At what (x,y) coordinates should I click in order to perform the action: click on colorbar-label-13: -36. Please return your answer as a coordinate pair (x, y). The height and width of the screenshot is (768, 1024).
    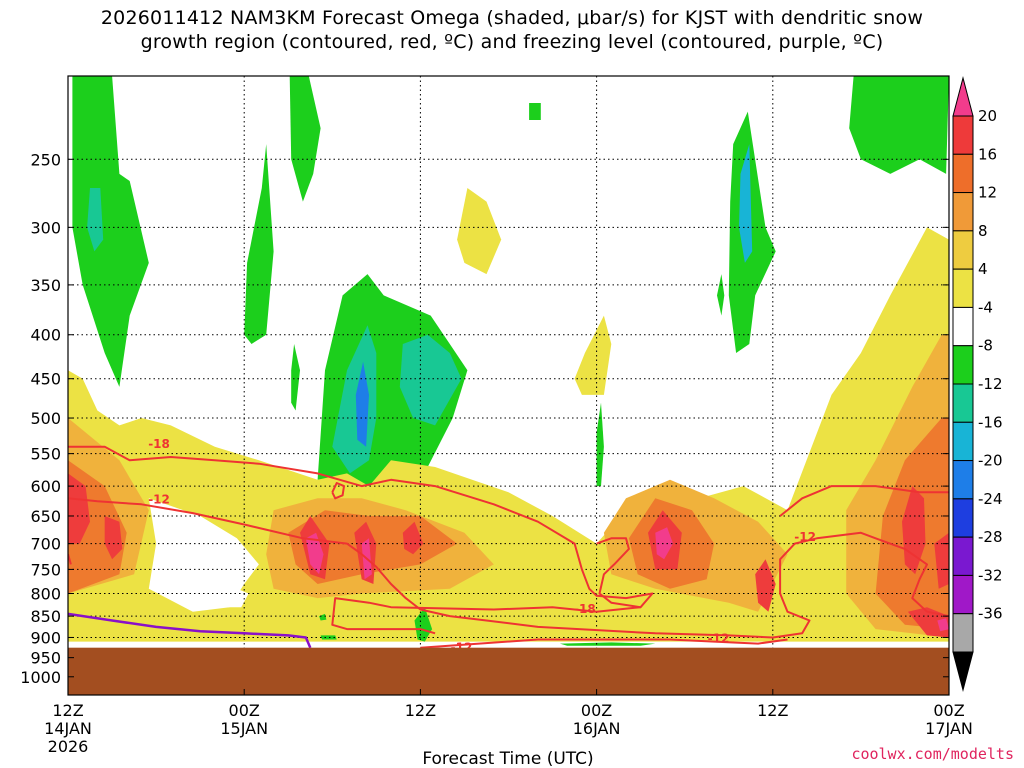
    Looking at the image, I should click on (990, 614).